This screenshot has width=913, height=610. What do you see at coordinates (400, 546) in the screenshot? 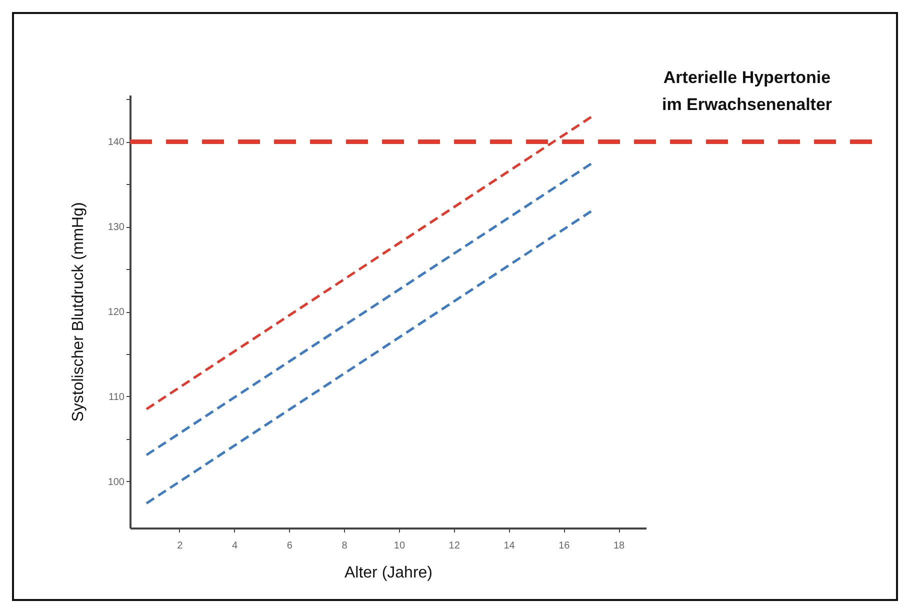
I see `x-tick-label: 10` at bounding box center [400, 546].